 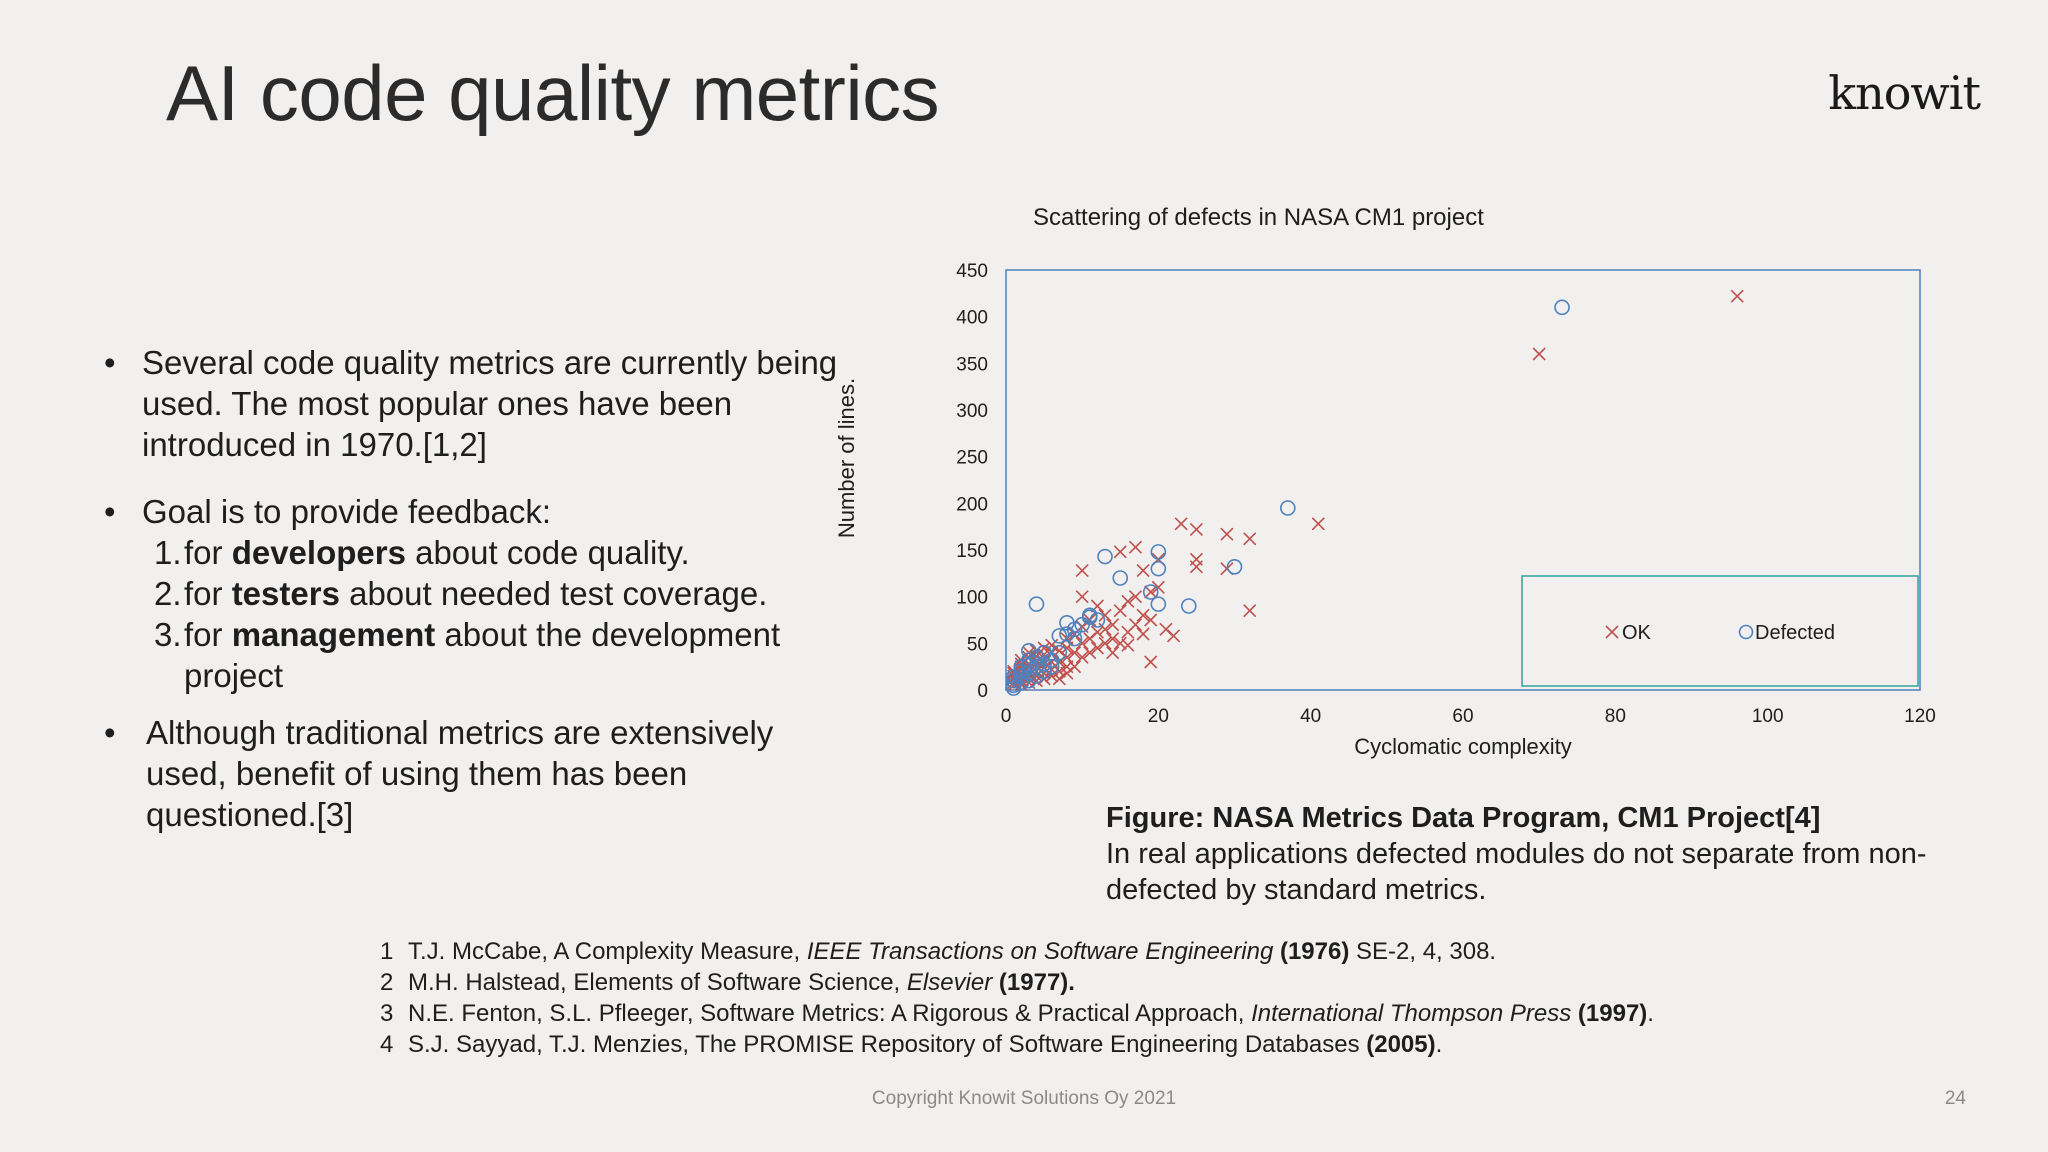 What do you see at coordinates (1615, 716) in the screenshot?
I see `x-tick-label: 80` at bounding box center [1615, 716].